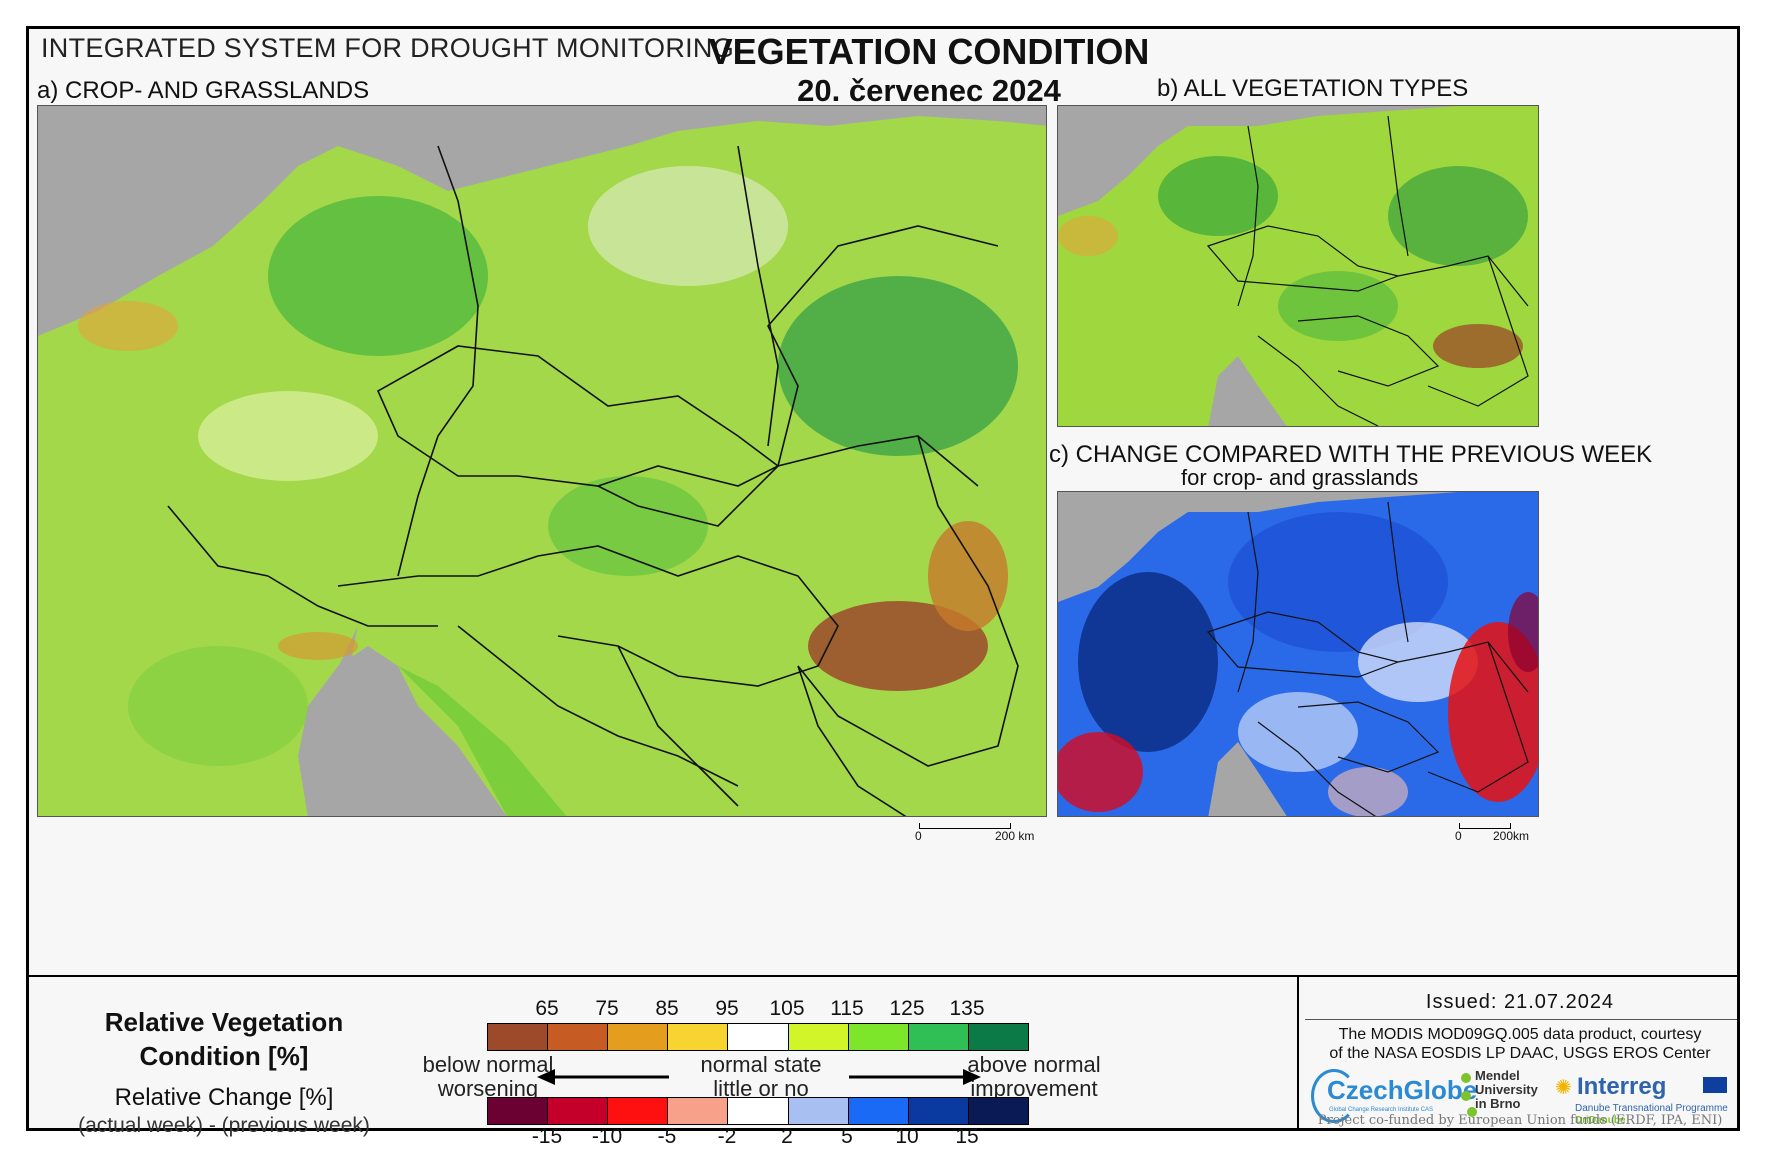 The height and width of the screenshot is (1156, 1772). I want to click on condition-tick: 65, so click(547, 1008).